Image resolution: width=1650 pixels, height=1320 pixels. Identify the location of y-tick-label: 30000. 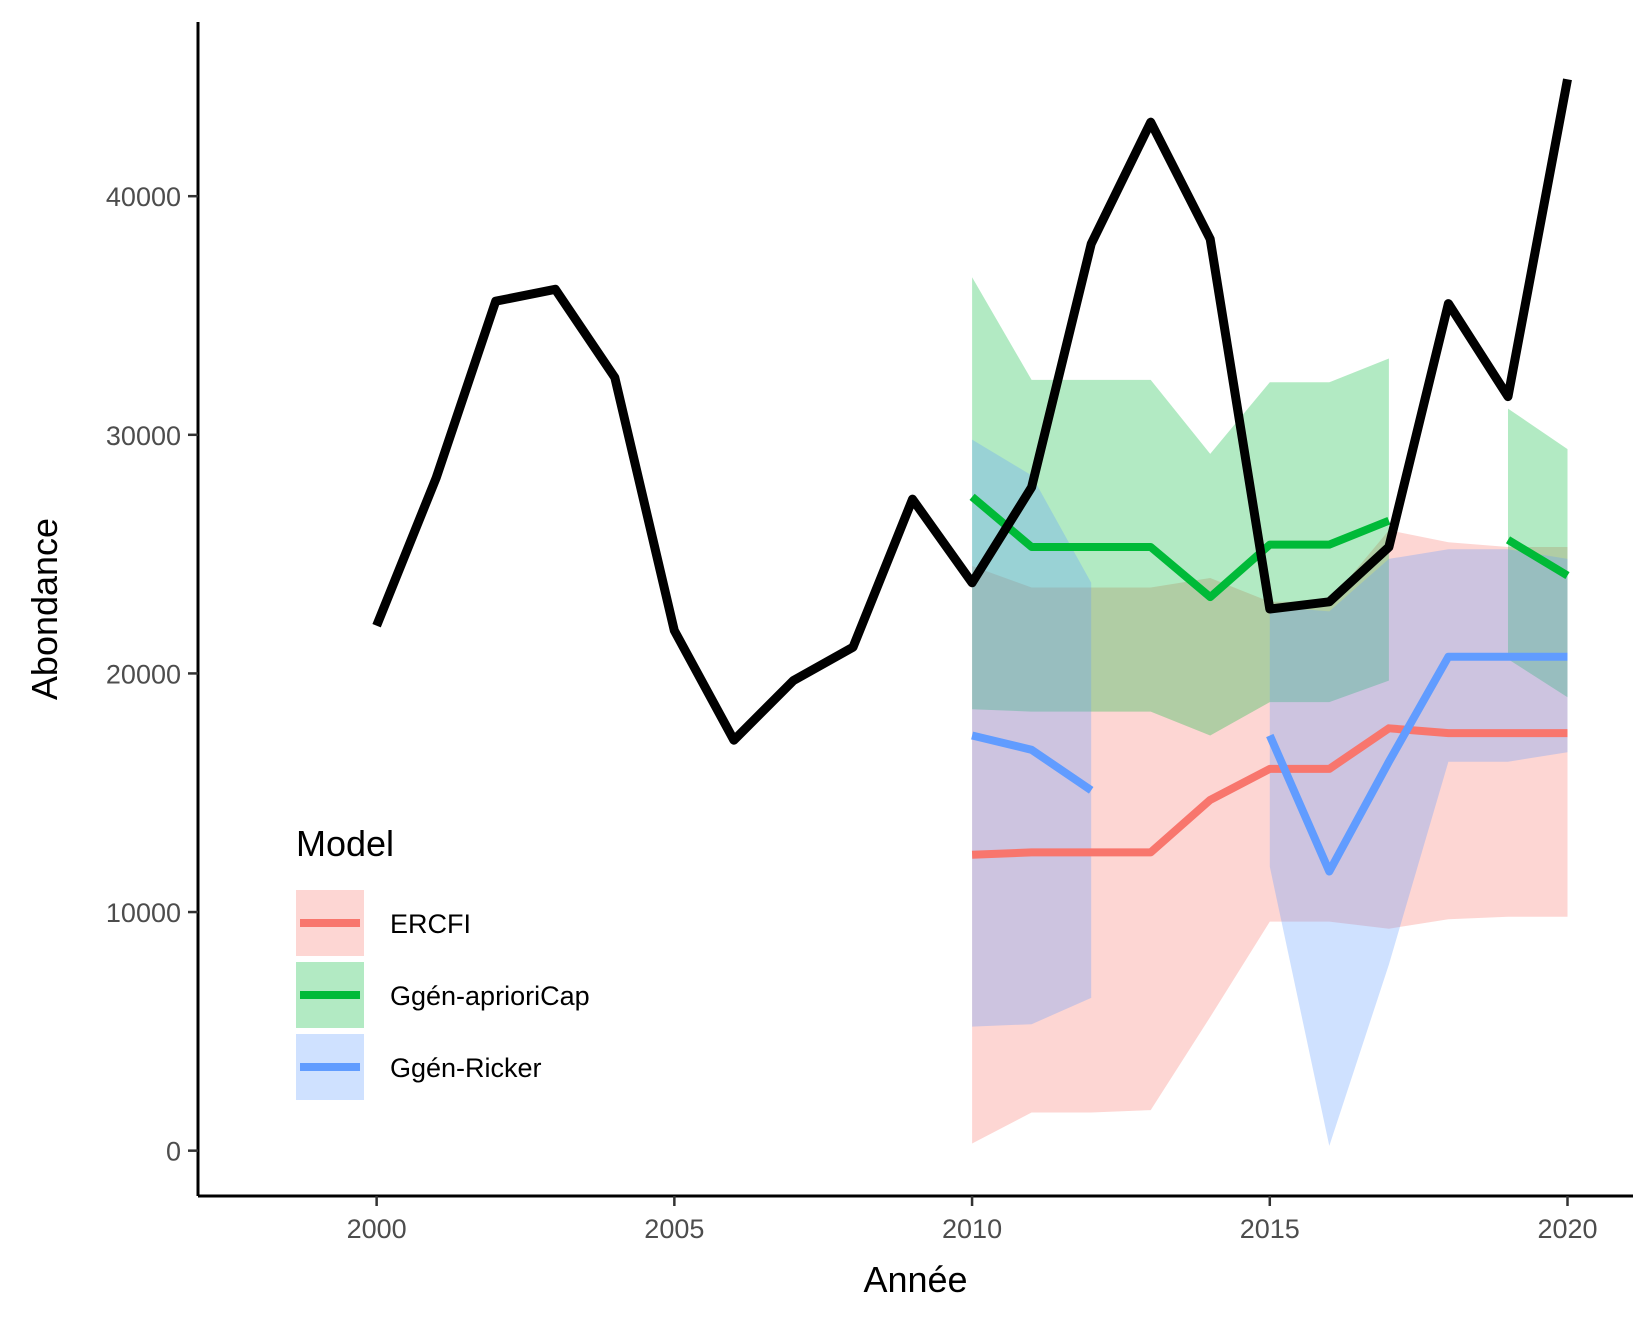
(143, 436).